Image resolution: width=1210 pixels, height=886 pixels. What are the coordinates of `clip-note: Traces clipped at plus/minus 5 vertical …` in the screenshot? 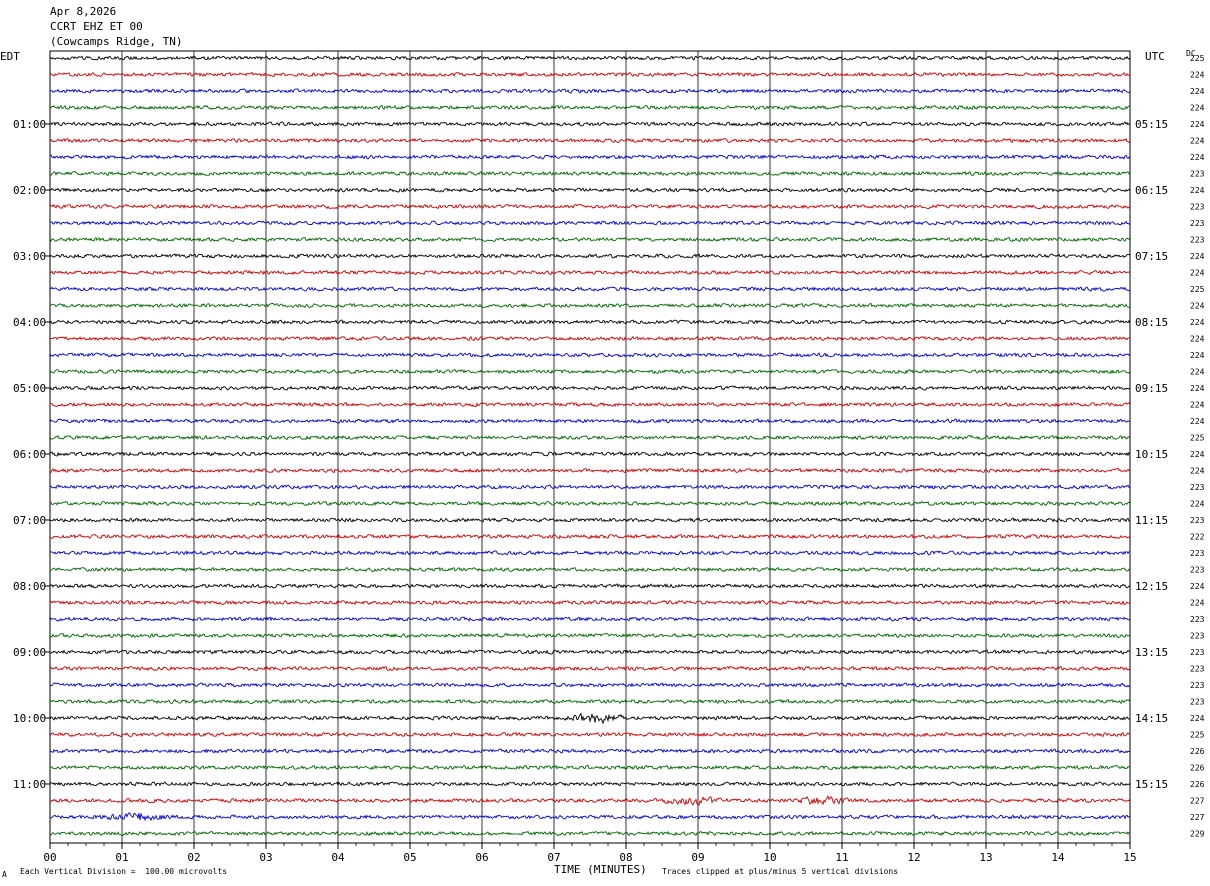 It's located at (780, 871).